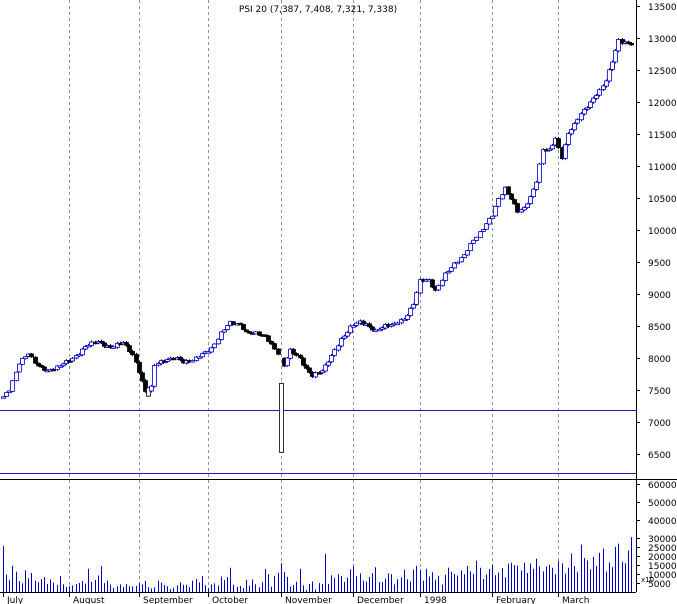 The height and width of the screenshot is (604, 677). What do you see at coordinates (659, 585) in the screenshot?
I see `volume-tick-label: 5000` at bounding box center [659, 585].